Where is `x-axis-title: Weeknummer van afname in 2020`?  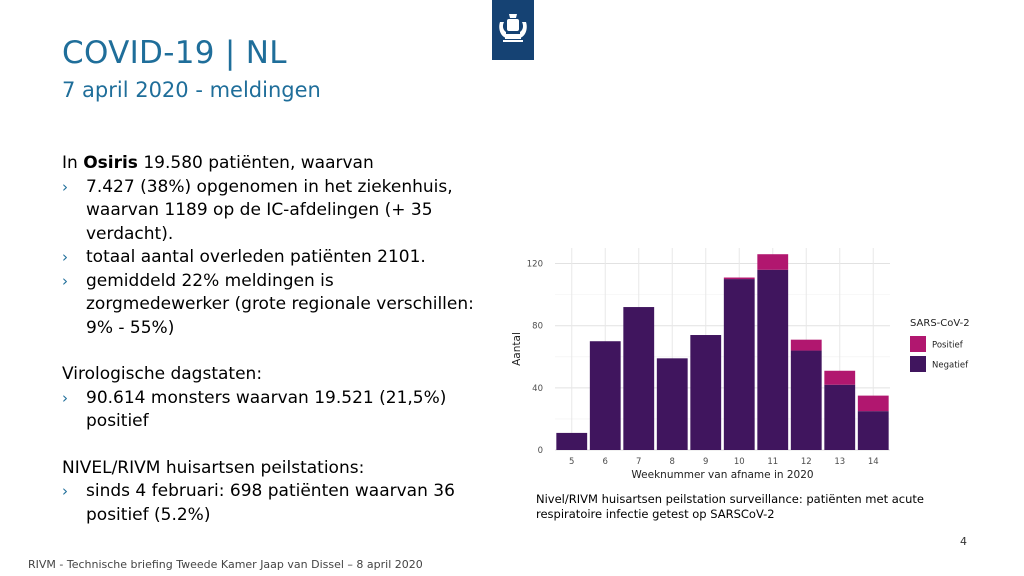
x-axis-title: Weeknummer van afname in 2020 is located at coordinates (722, 475).